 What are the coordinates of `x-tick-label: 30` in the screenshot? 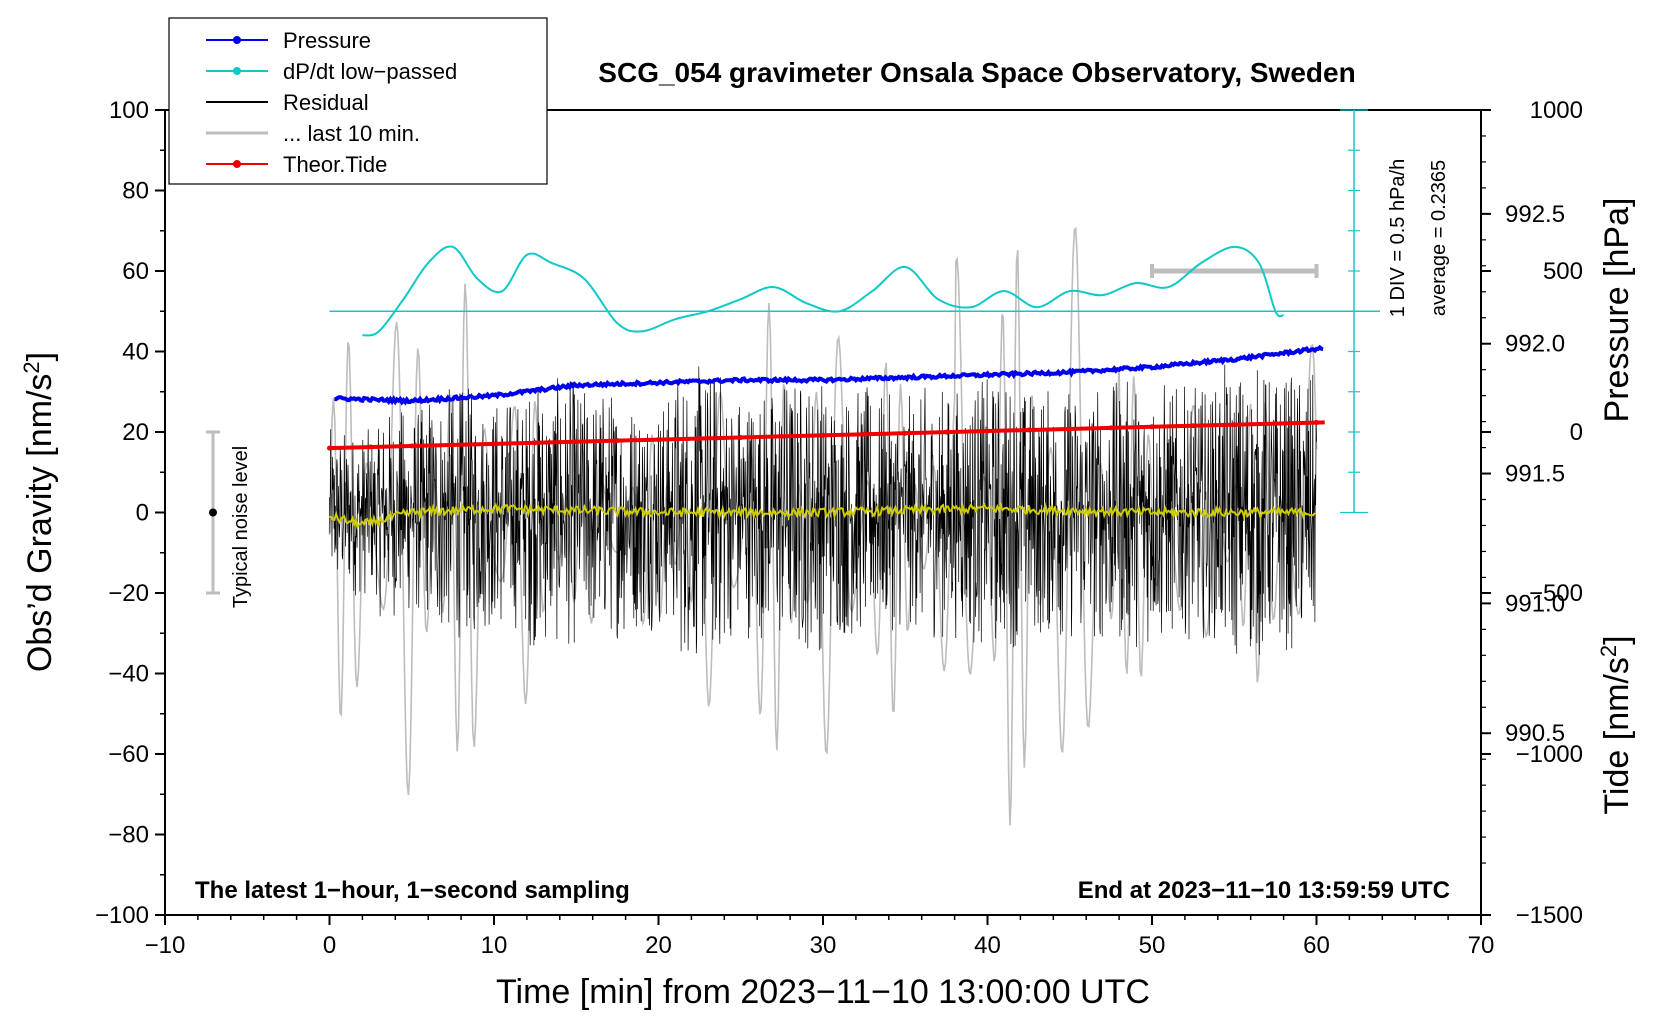 It's located at (823, 945).